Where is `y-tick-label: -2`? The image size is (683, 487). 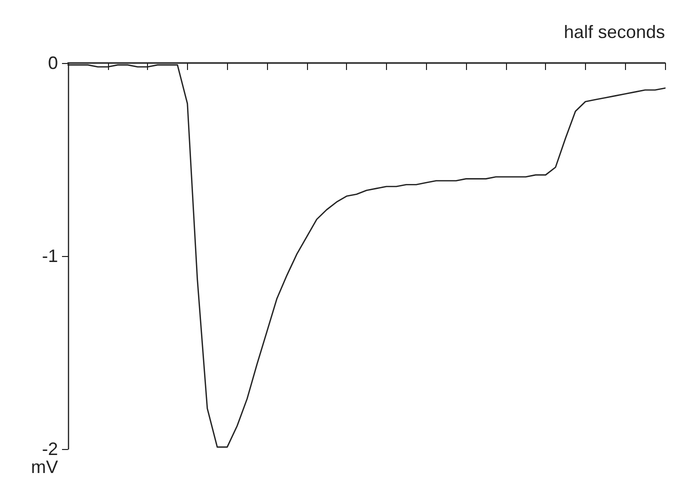 y-tick-label: -2 is located at coordinates (50, 449).